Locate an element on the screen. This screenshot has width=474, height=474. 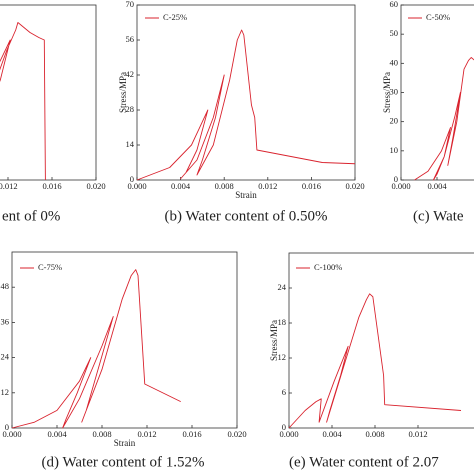
caption: (b) Water content of 0.50% is located at coordinates (245, 216).